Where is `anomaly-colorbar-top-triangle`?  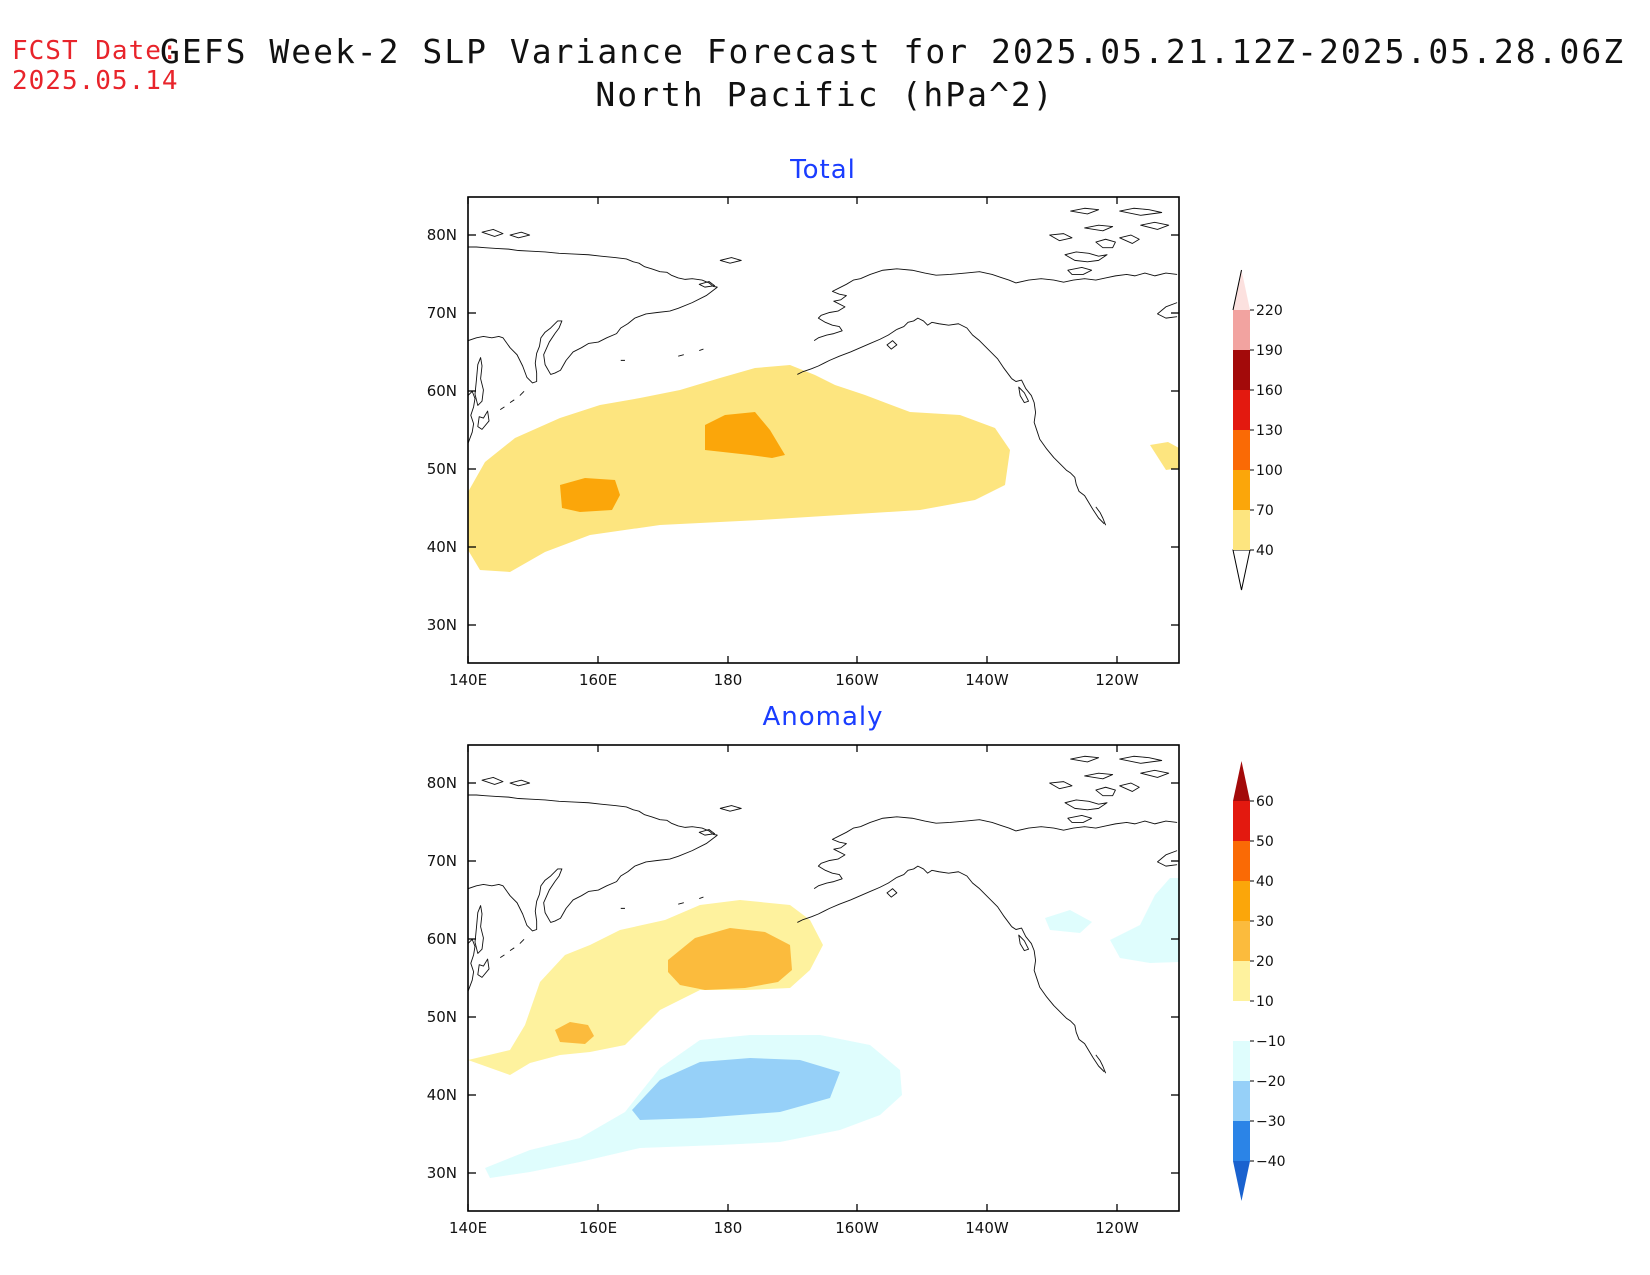
anomaly-colorbar-top-triangle is located at coordinates (1241, 781).